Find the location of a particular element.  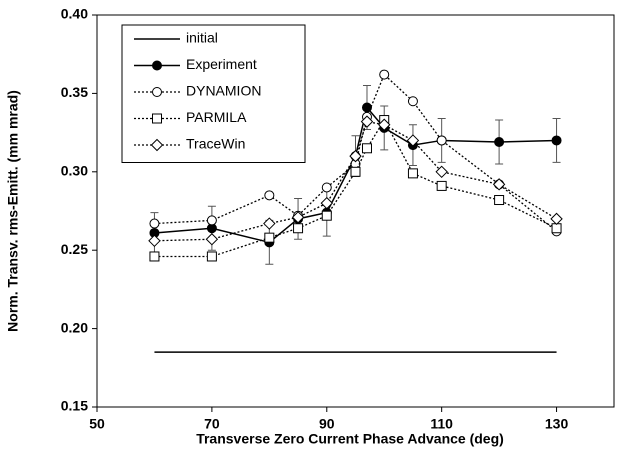

x-tick-label: 50 is located at coordinates (97, 424).